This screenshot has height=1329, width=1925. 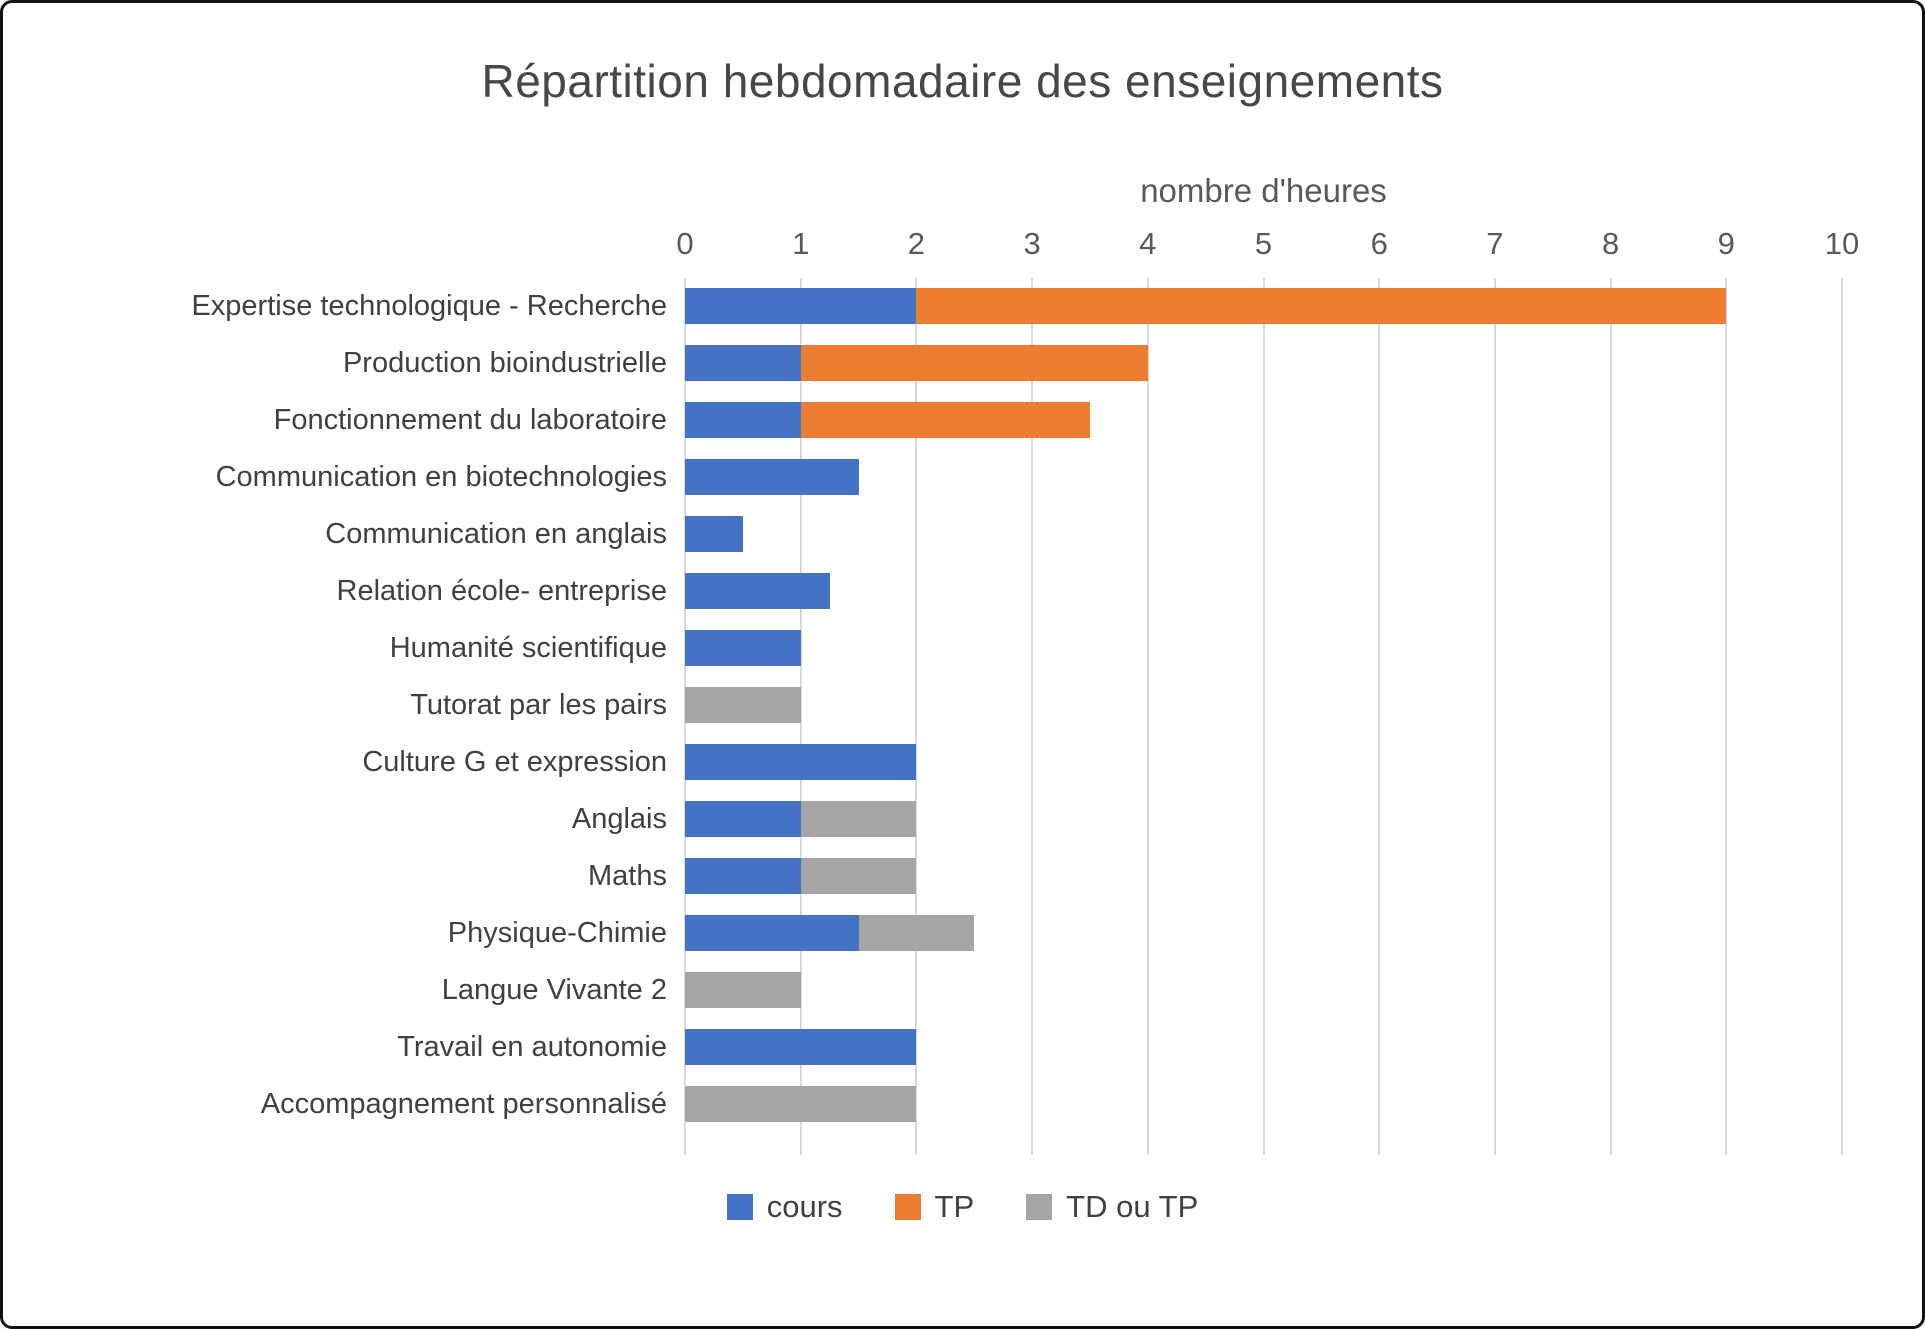 What do you see at coordinates (504, 362) in the screenshot?
I see `category-label: Production bioindustrielle` at bounding box center [504, 362].